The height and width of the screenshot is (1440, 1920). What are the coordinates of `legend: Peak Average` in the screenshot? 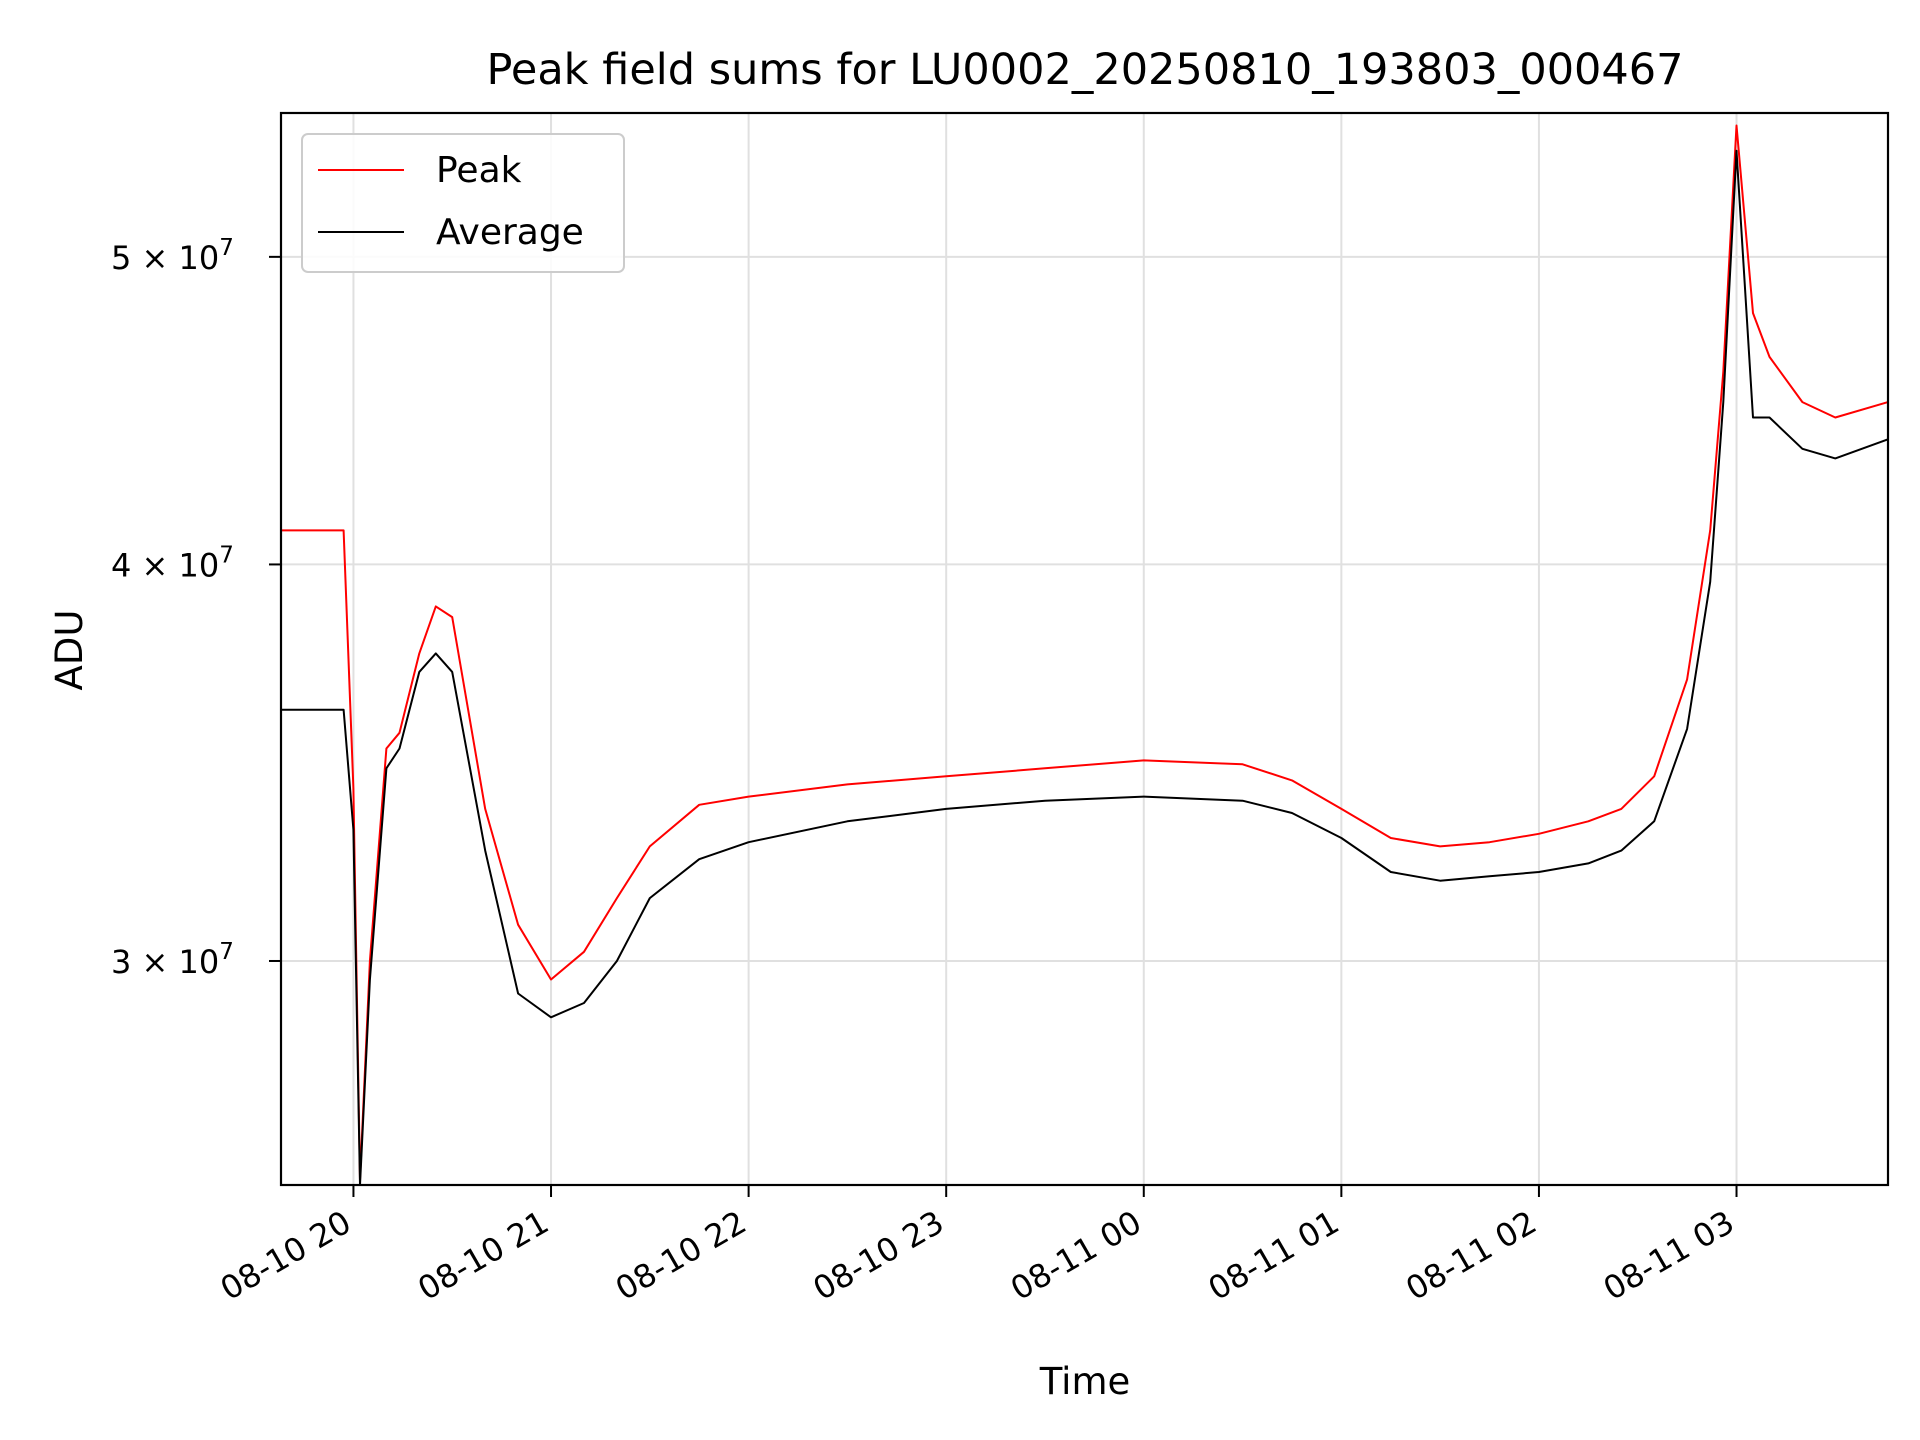 It's located at (463, 203).